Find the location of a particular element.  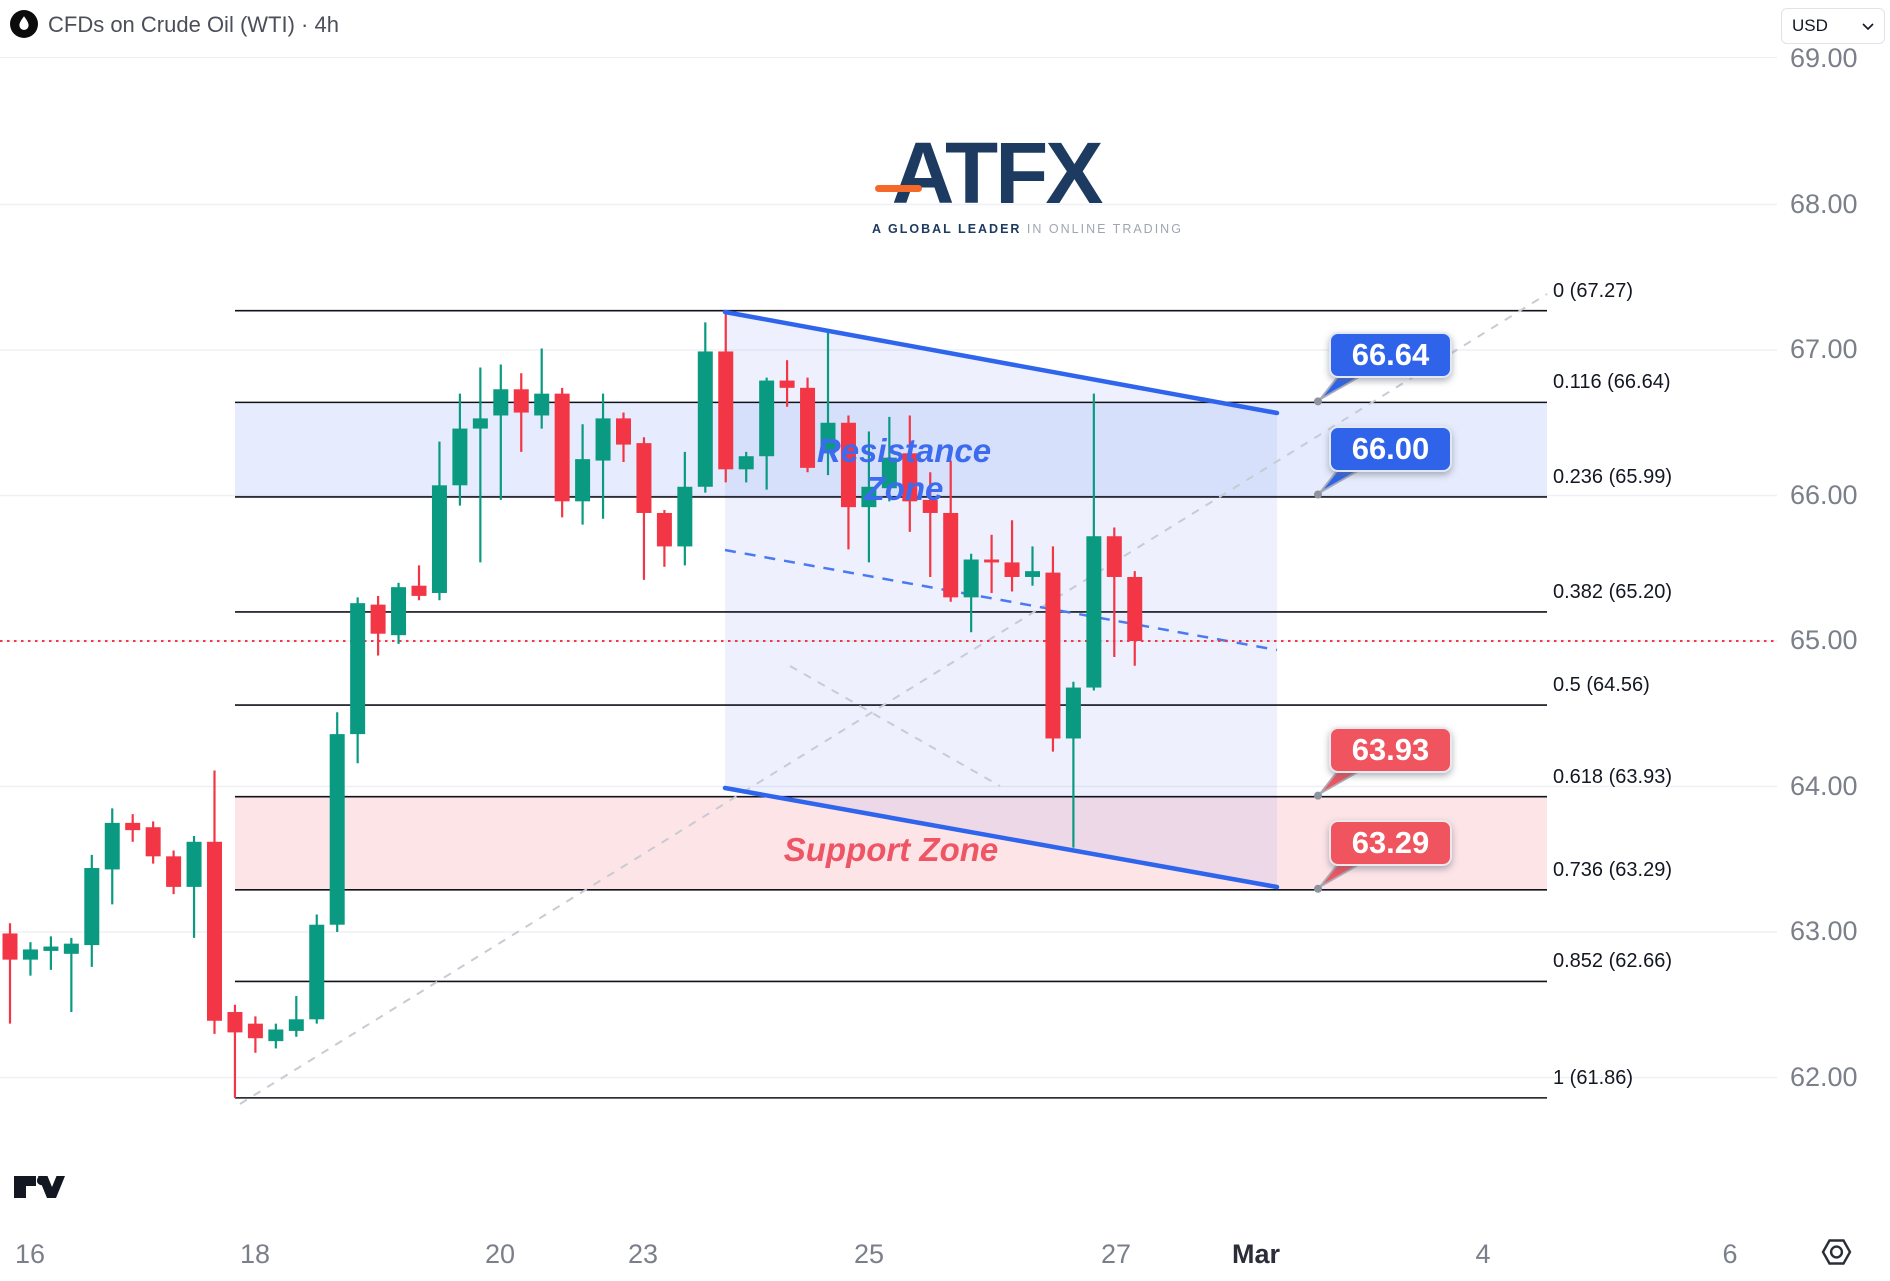

channel-median-line is located at coordinates (1001, 600).